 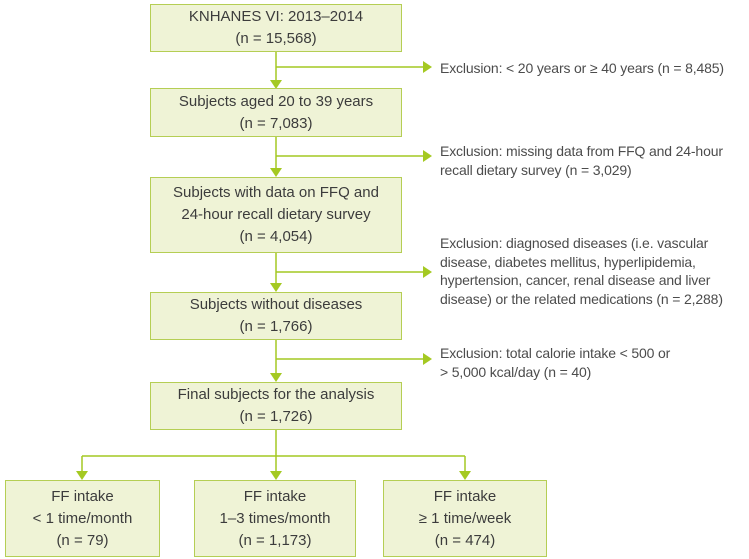 What do you see at coordinates (276, 38) in the screenshot?
I see `box-line: (n = 15,568)` at bounding box center [276, 38].